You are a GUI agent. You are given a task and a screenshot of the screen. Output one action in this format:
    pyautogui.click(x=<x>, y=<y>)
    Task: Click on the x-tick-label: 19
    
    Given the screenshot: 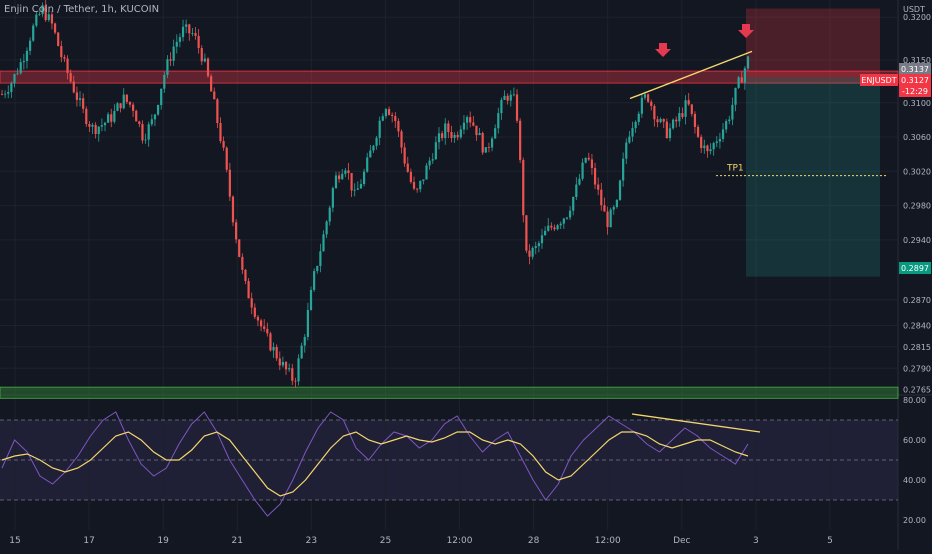 What is the action you would take?
    pyautogui.click(x=163, y=541)
    